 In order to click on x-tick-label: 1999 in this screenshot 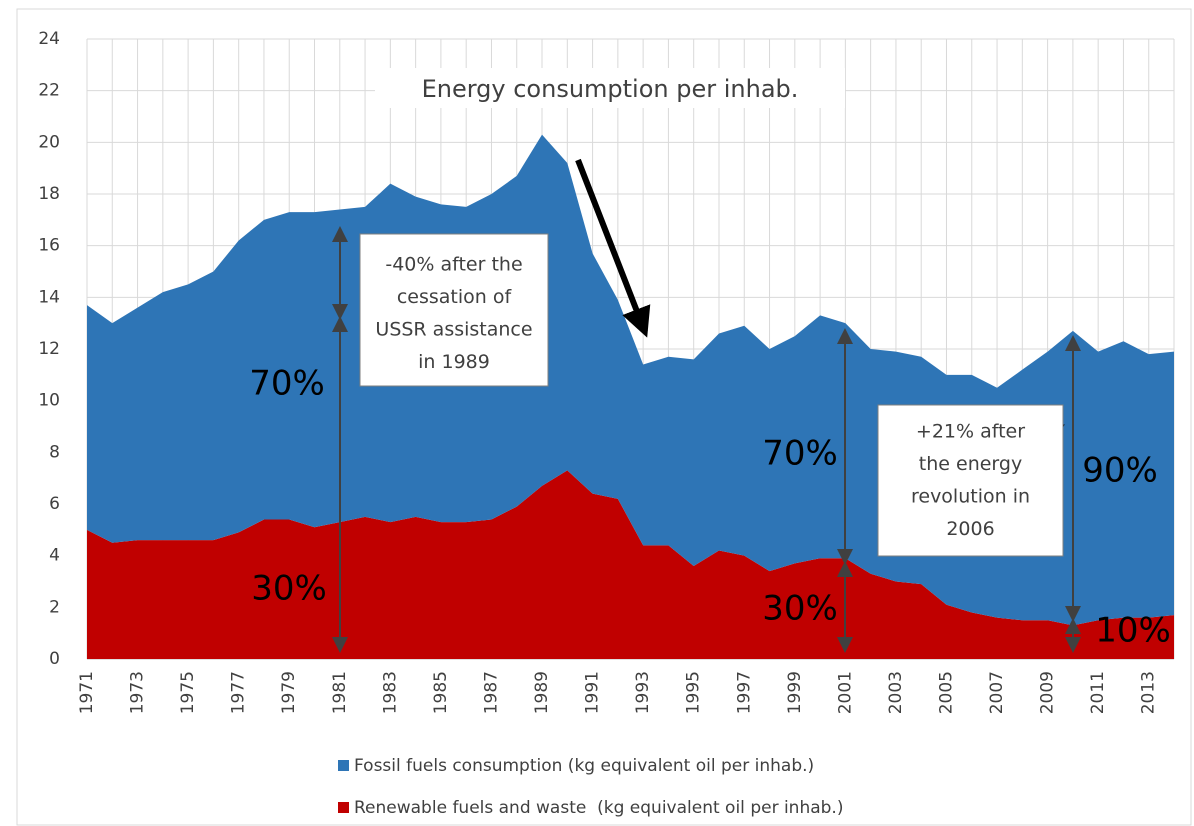, I will do `click(795, 692)`.